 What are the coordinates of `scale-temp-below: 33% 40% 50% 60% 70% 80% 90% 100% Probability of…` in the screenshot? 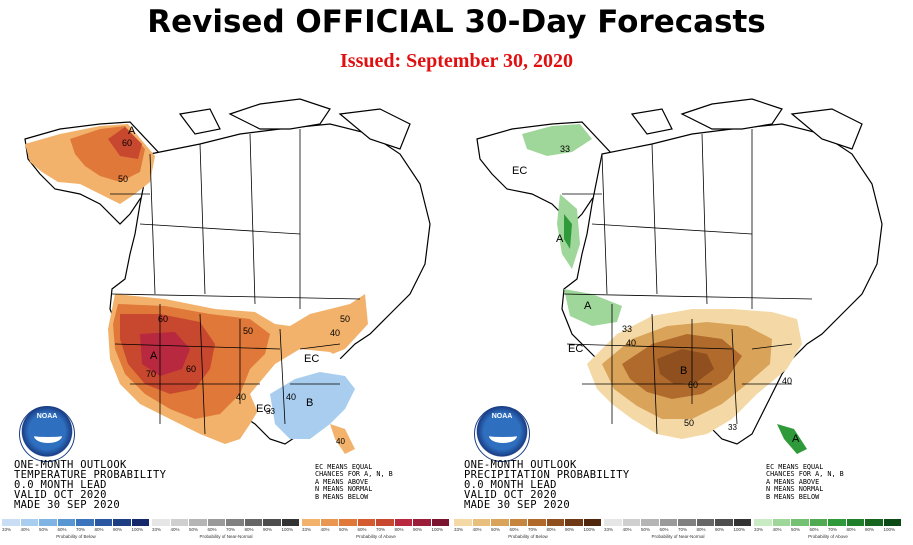 It's located at (76, 532).